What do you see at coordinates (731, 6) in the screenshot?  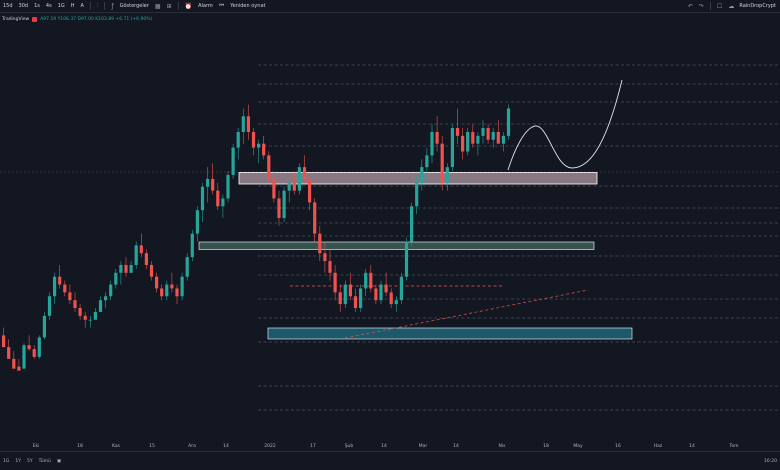 I see `cloud-icon: ☁` at bounding box center [731, 6].